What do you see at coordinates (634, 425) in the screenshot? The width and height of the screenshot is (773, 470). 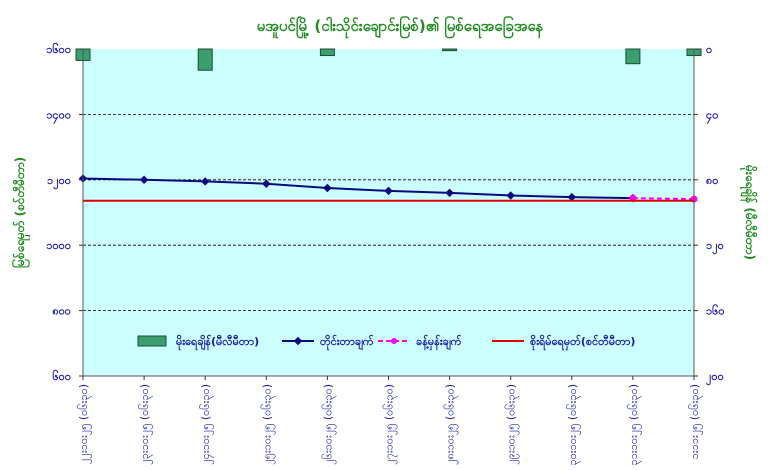 I see `x-tick-label: ၃၁း၁၀း၂၅ (၀၆း၃၀)` at bounding box center [634, 425].